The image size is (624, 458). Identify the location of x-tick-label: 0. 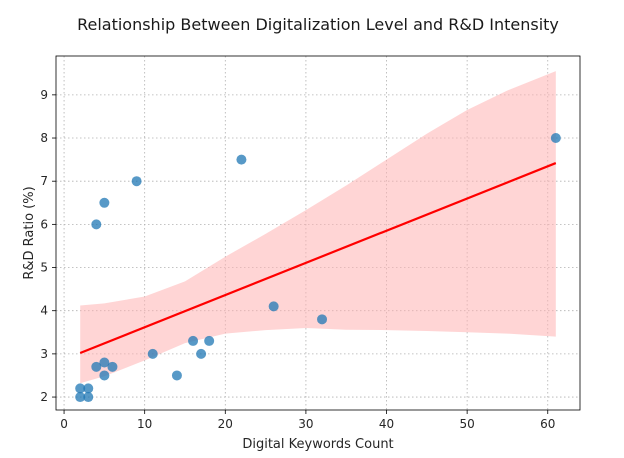
(64, 424).